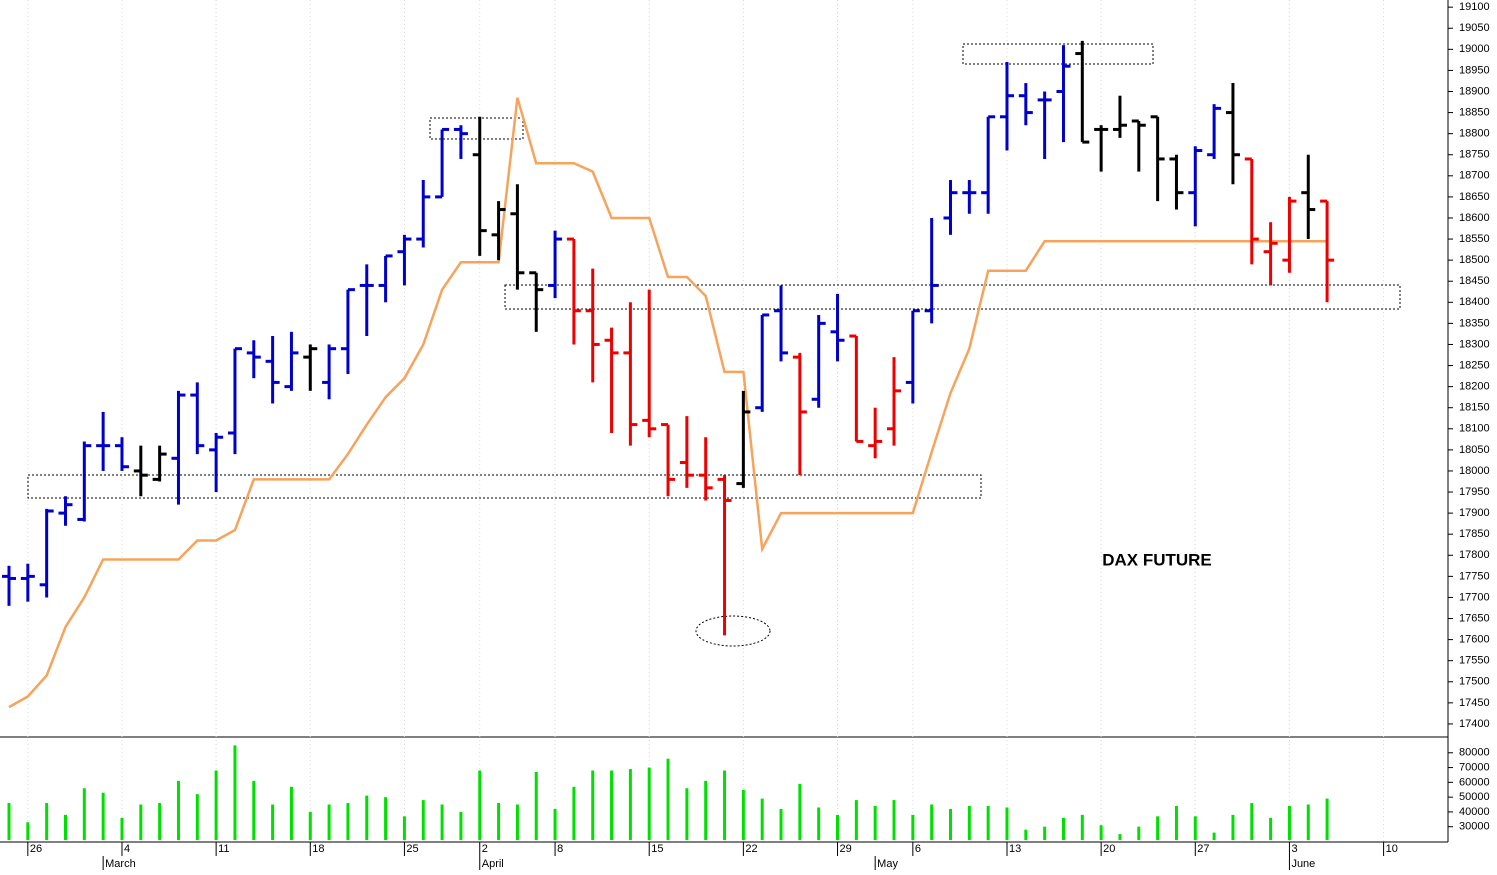  What do you see at coordinates (1474, 387) in the screenshot?
I see `y-tick-label: 18200` at bounding box center [1474, 387].